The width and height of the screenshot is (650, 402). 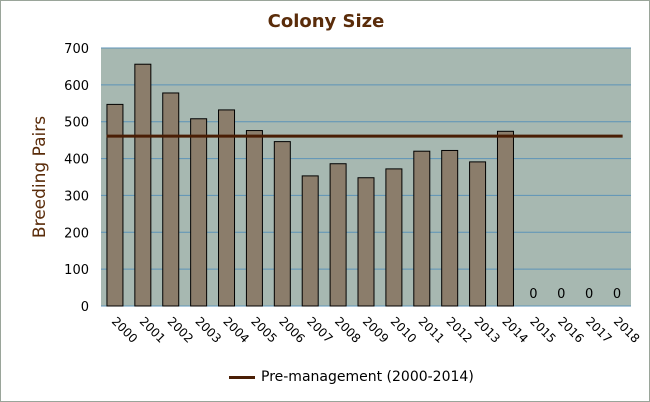 What do you see at coordinates (76, 86) in the screenshot?
I see `y-tick-label: 600` at bounding box center [76, 86].